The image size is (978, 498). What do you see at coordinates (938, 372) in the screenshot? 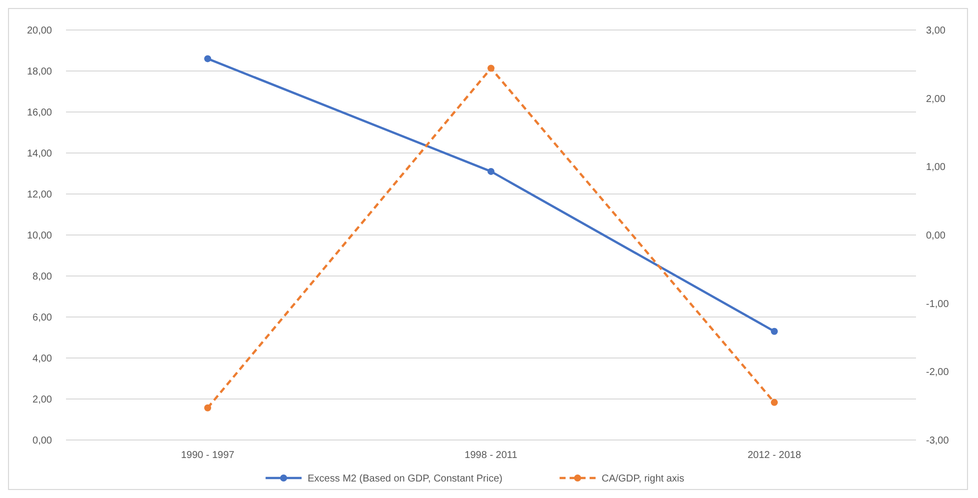
I see `y2-tick-label: -2,00` at bounding box center [938, 372].